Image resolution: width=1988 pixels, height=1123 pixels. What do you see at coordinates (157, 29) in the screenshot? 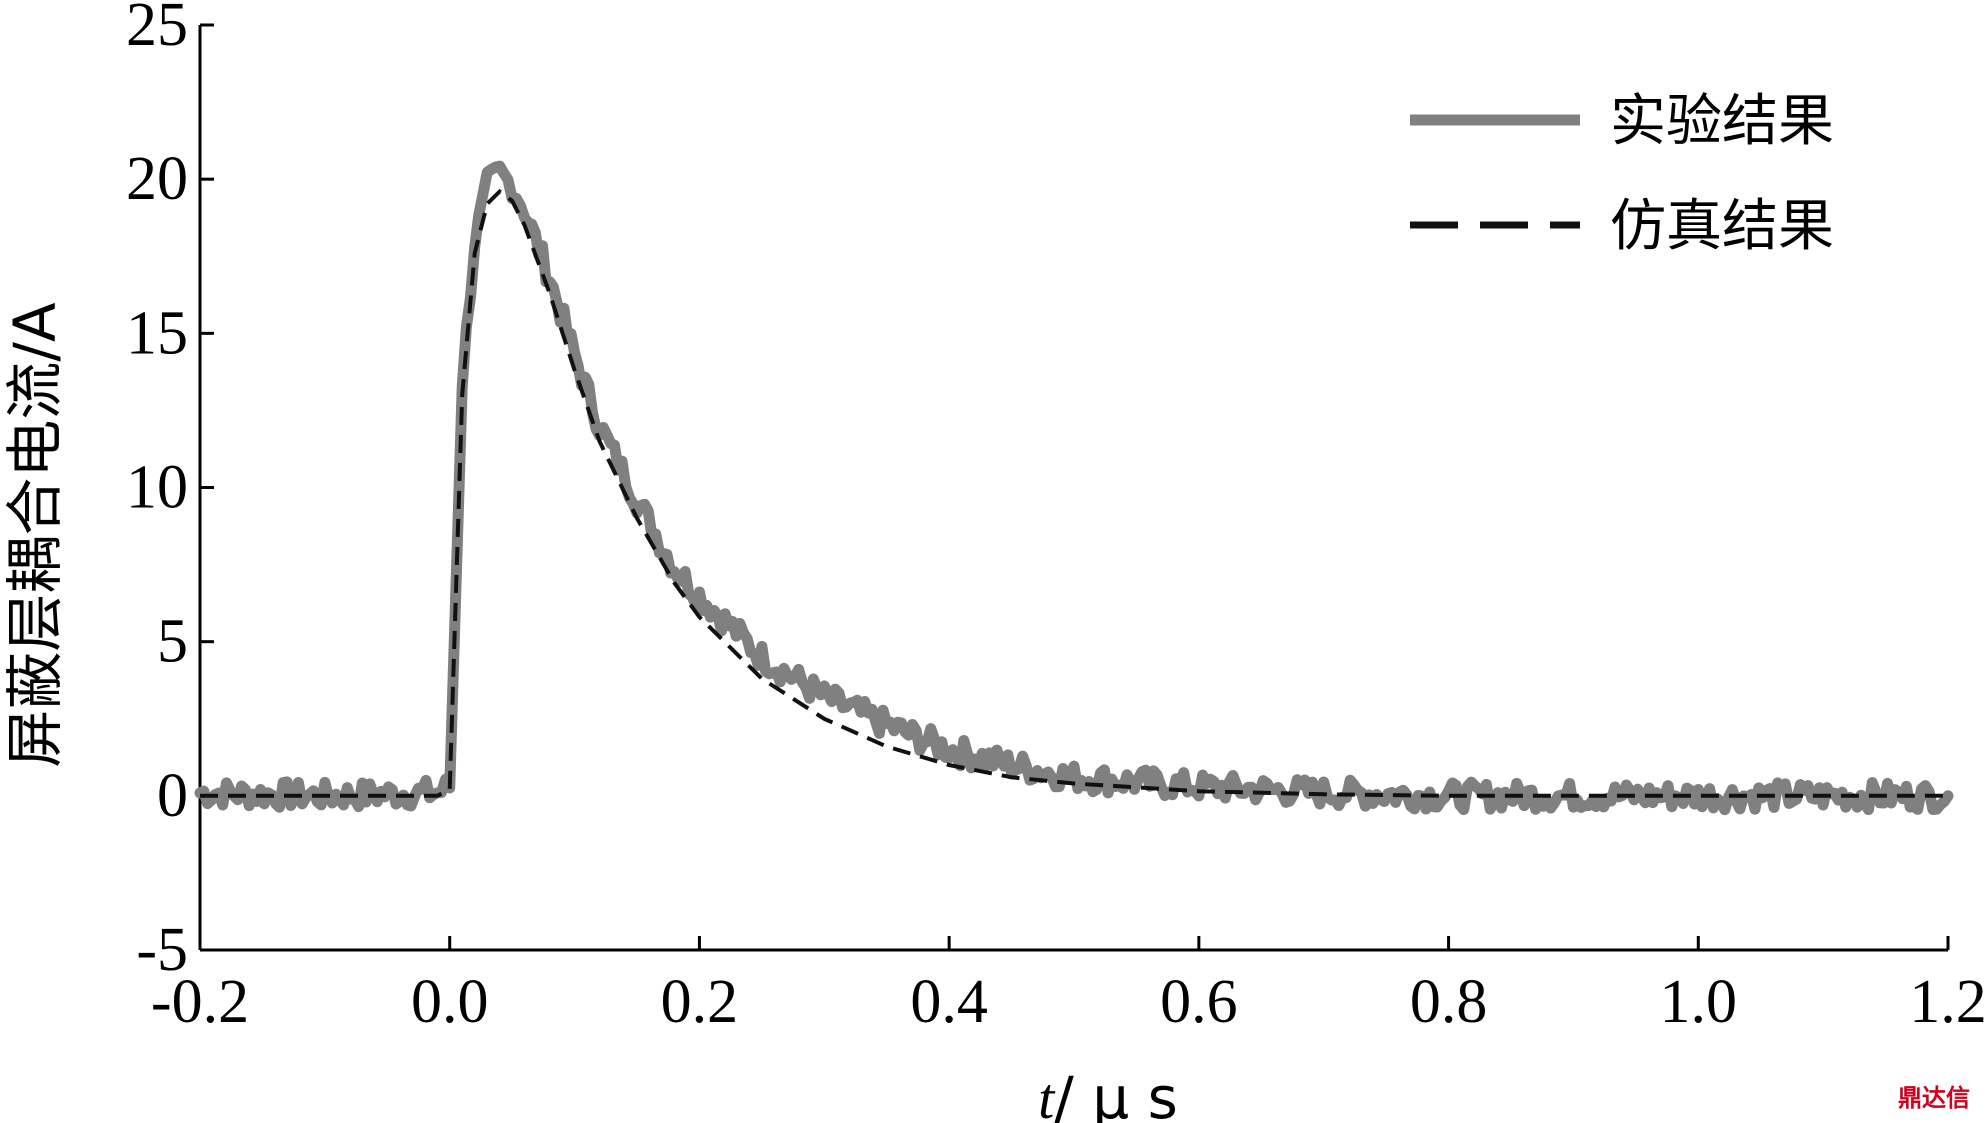
I see `y-tick-label: 25` at bounding box center [157, 29].